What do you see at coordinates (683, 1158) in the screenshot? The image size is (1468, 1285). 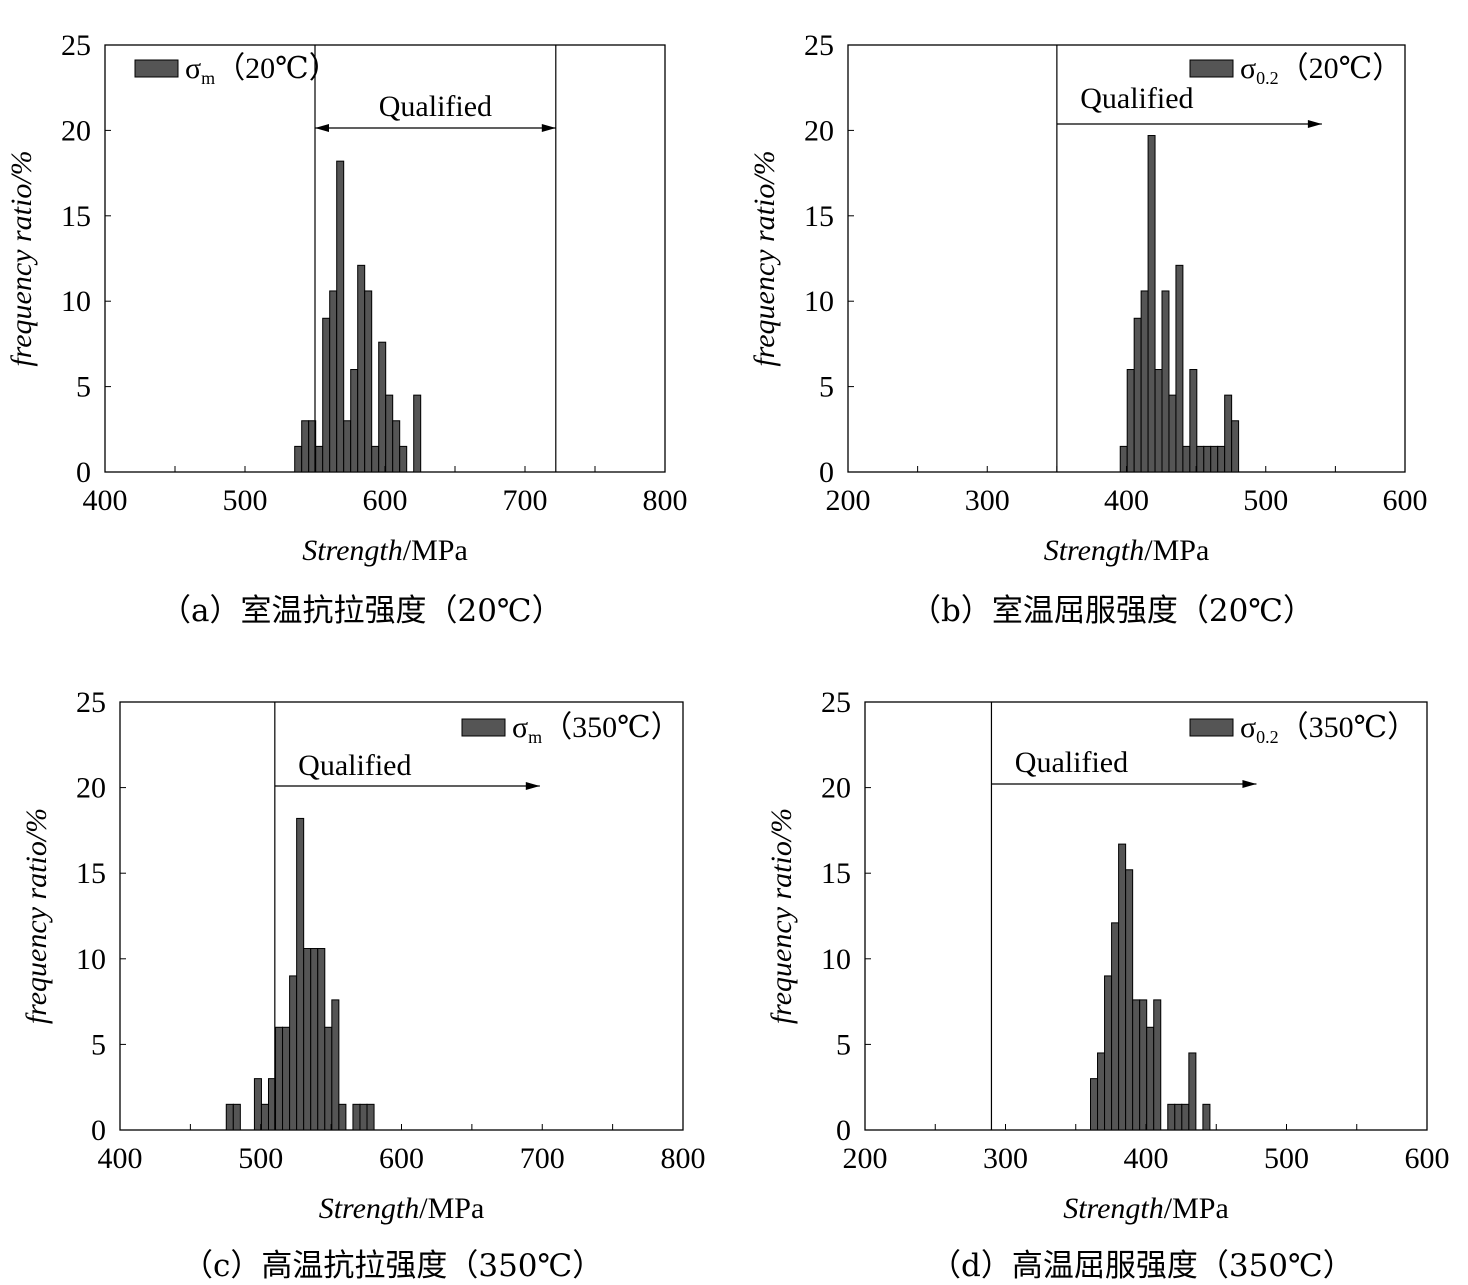 I see `x-tick-label: 800` at bounding box center [683, 1158].